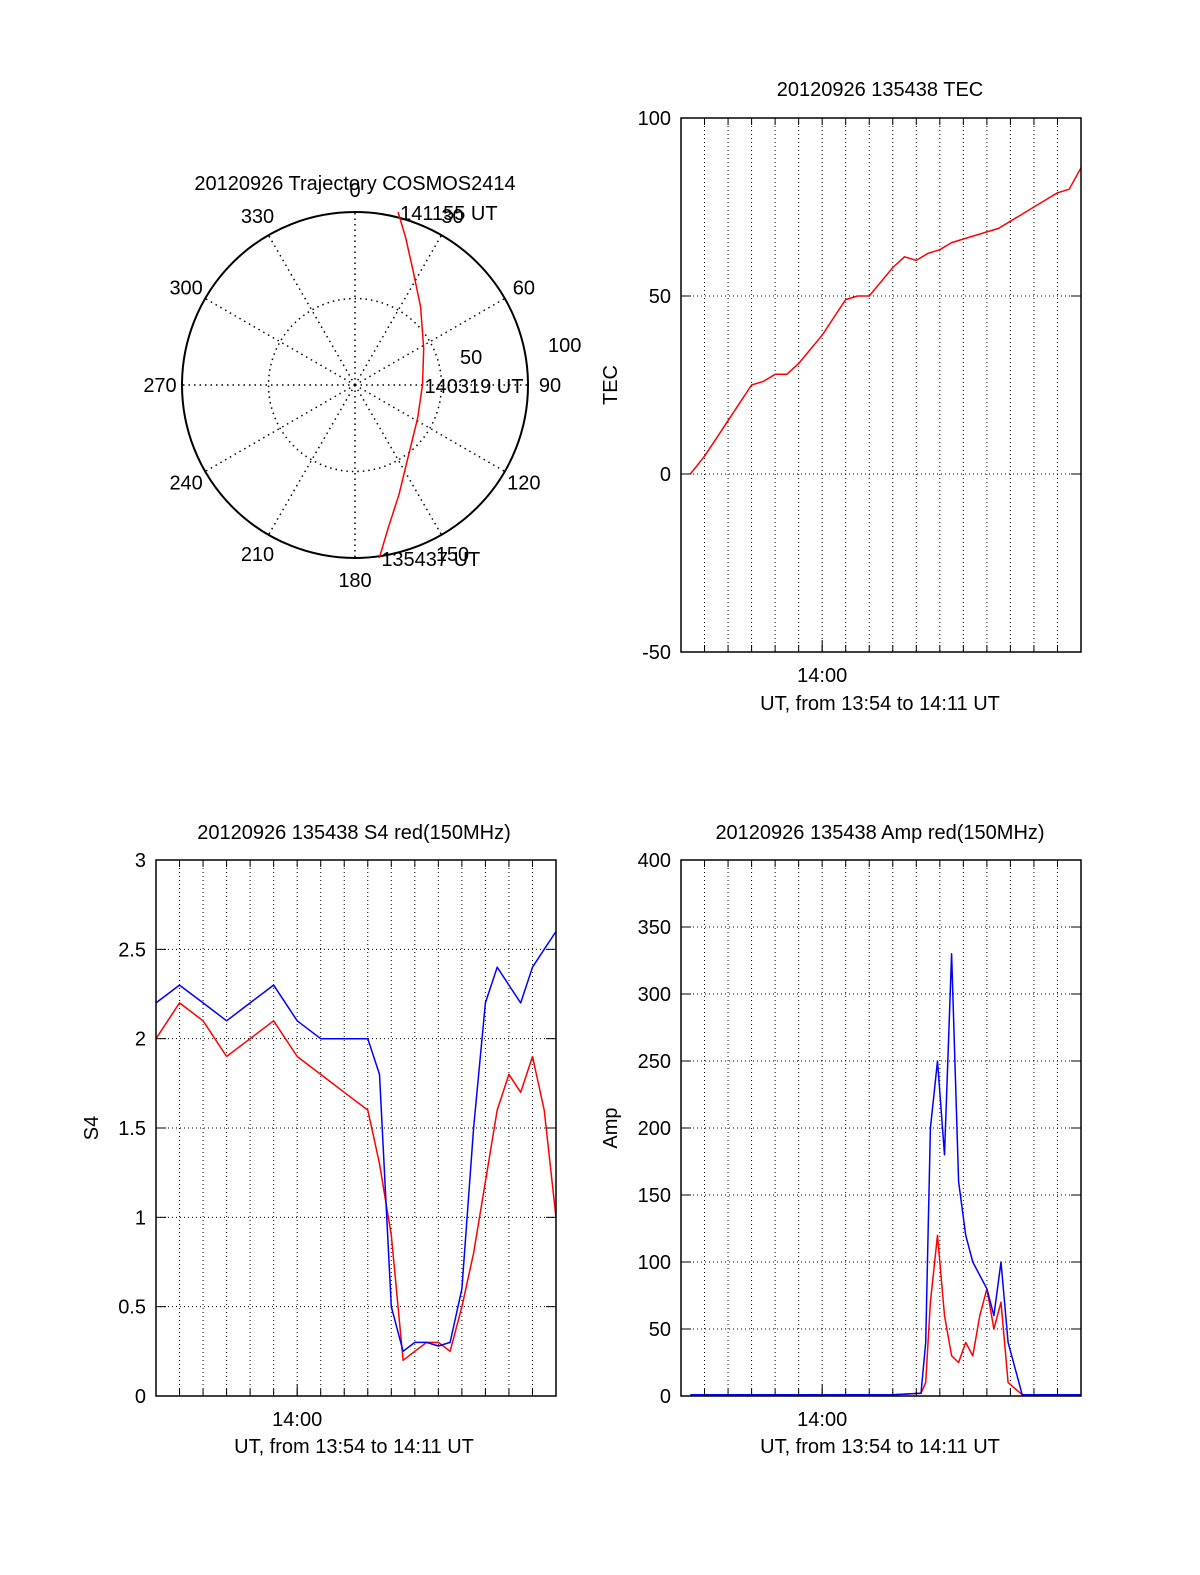 Image resolution: width=1200 pixels, height=1575 pixels. Describe the element at coordinates (185, 484) in the screenshot. I see `azimuth-label-240: 240` at that location.